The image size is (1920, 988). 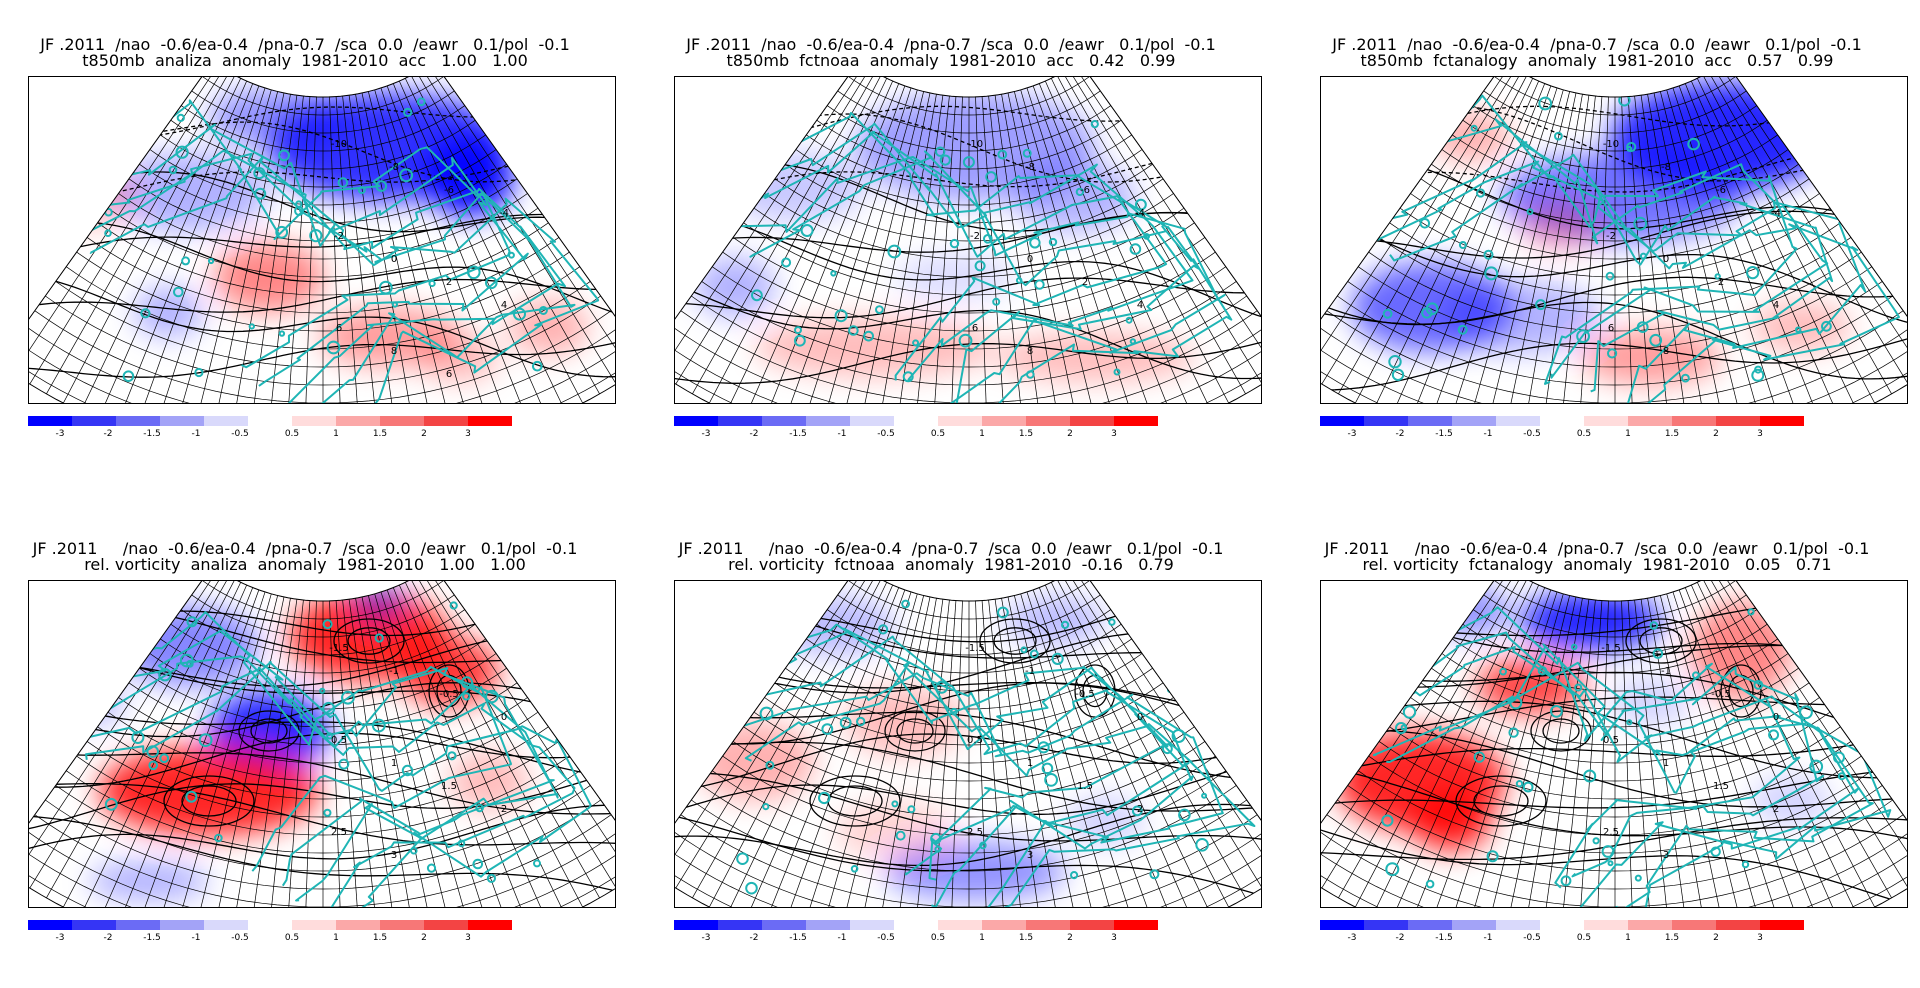 I want to click on contour-label: -2, so click(x=975, y=236).